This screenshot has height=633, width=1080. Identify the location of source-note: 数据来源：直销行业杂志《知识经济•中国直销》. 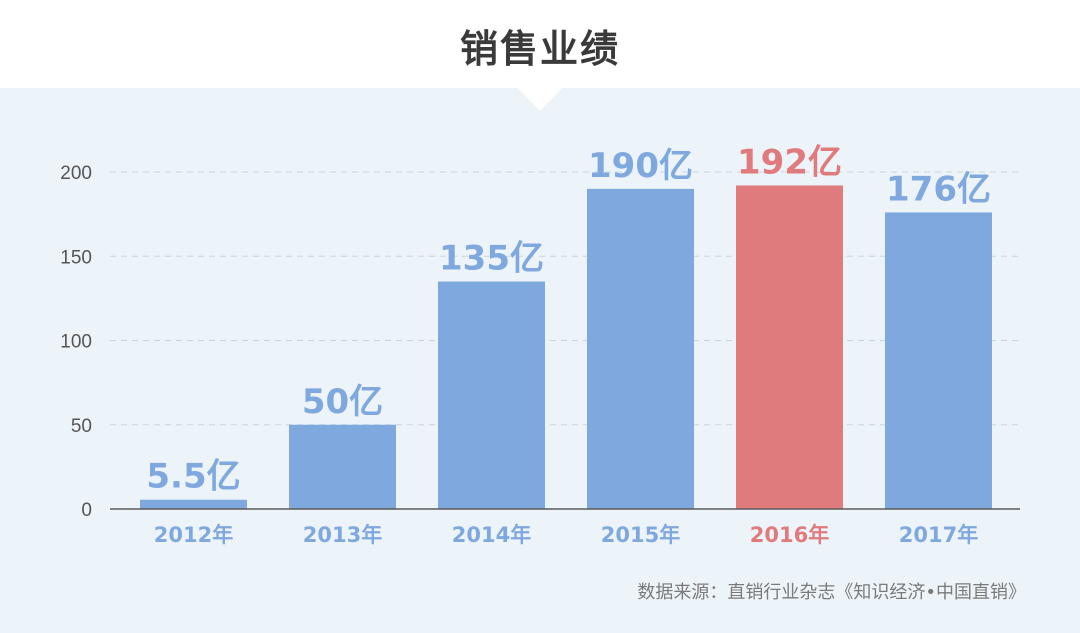
(831, 592).